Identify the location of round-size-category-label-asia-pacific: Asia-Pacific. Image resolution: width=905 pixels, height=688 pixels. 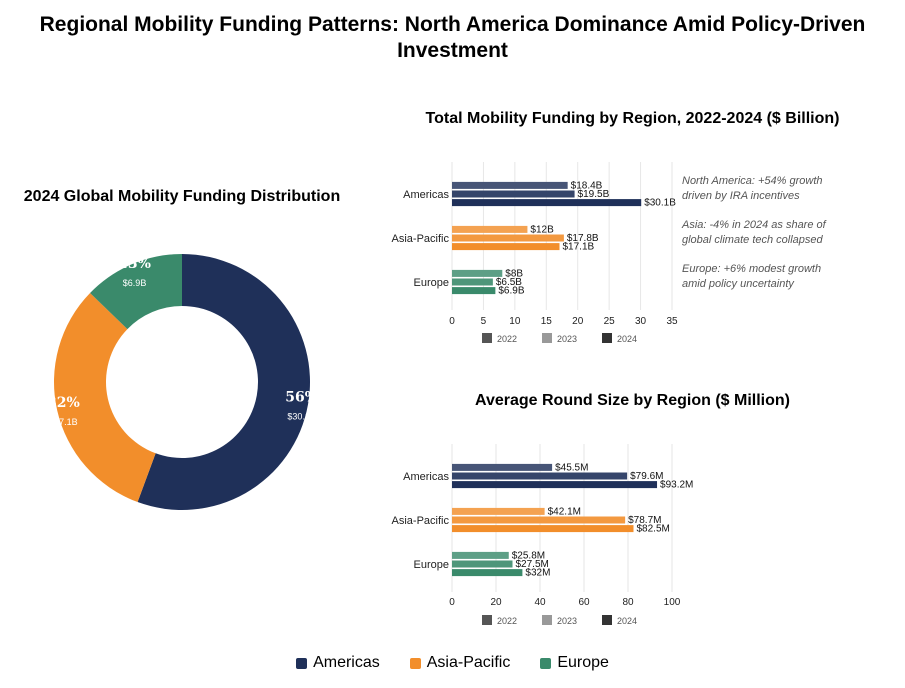
(421, 521).